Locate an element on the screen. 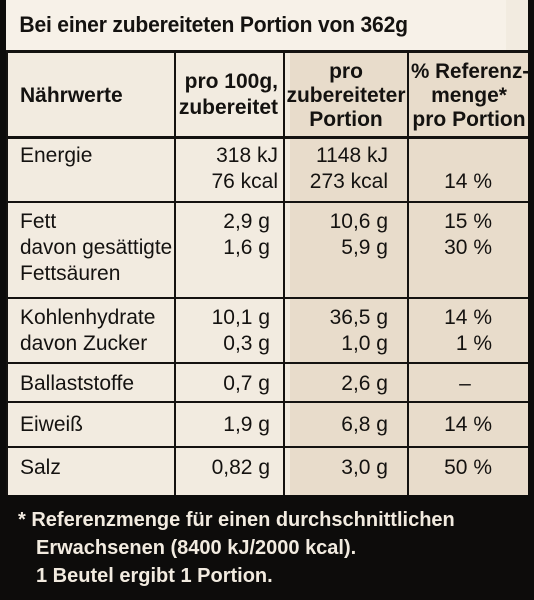 Image resolution: width=534 pixels, height=600 pixels. row-salz-per100: 0,82 g is located at coordinates (240, 467).